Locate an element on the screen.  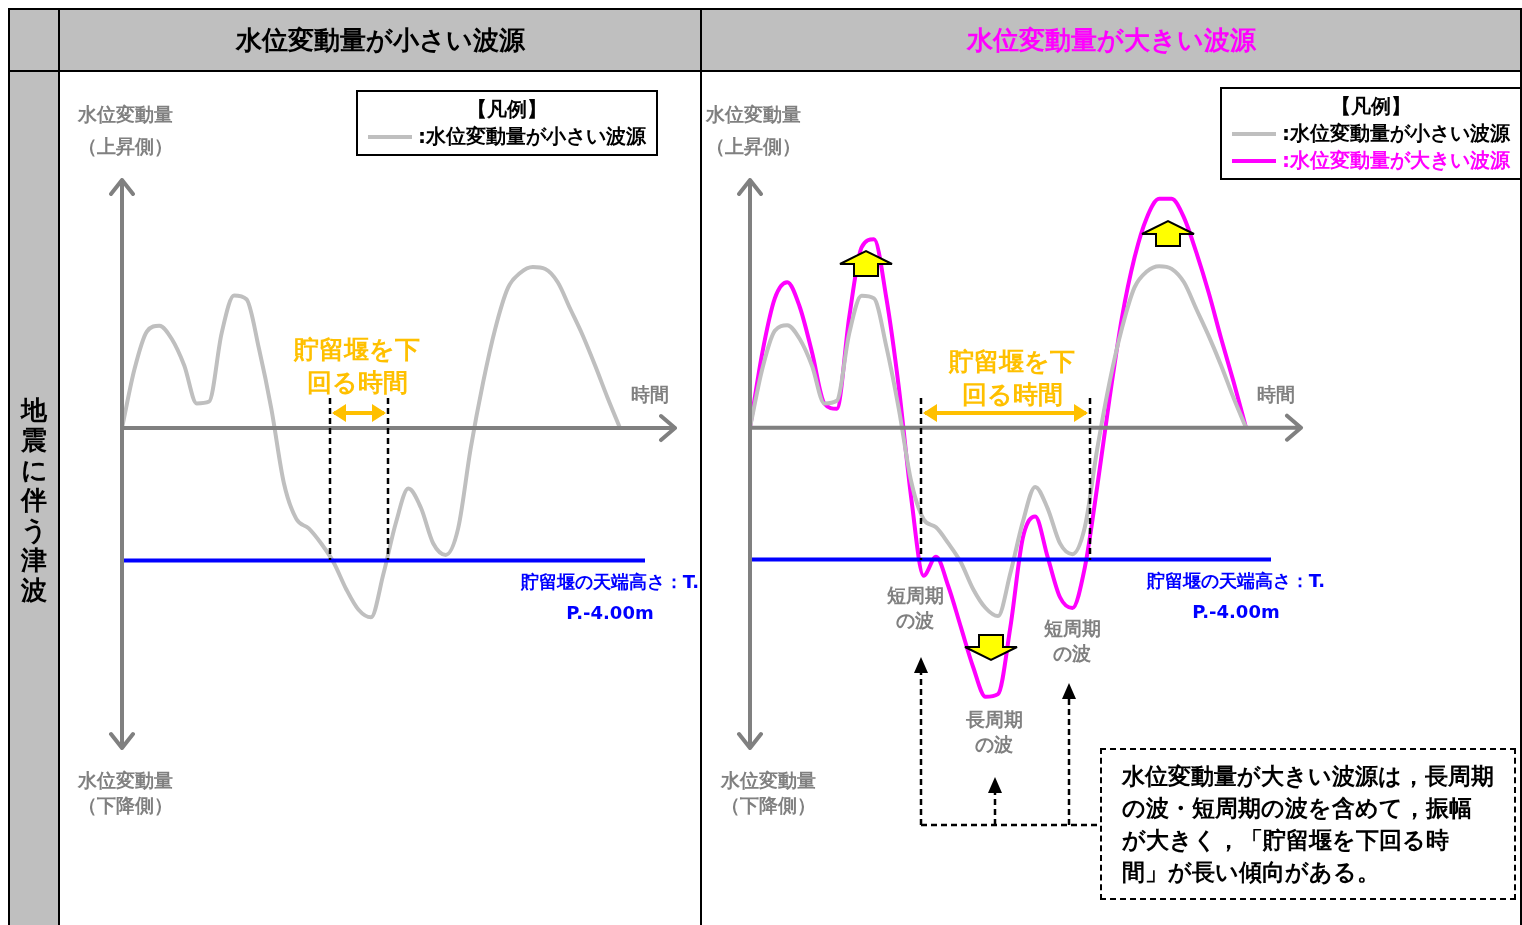
text: 水位変動量が大きい波源は，長周期の波・短周期の波を含めて，振幅が大きく，「貯留堰を下回る時間」が長い傾向がある。 is located at coordinates (1308, 824).